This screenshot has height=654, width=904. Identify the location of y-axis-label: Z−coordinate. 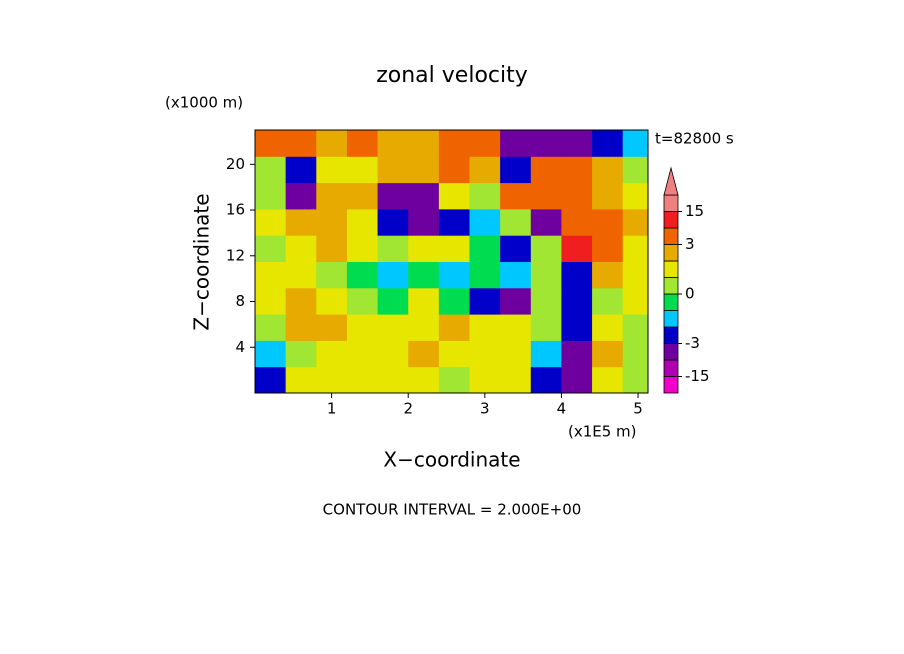
(202, 261).